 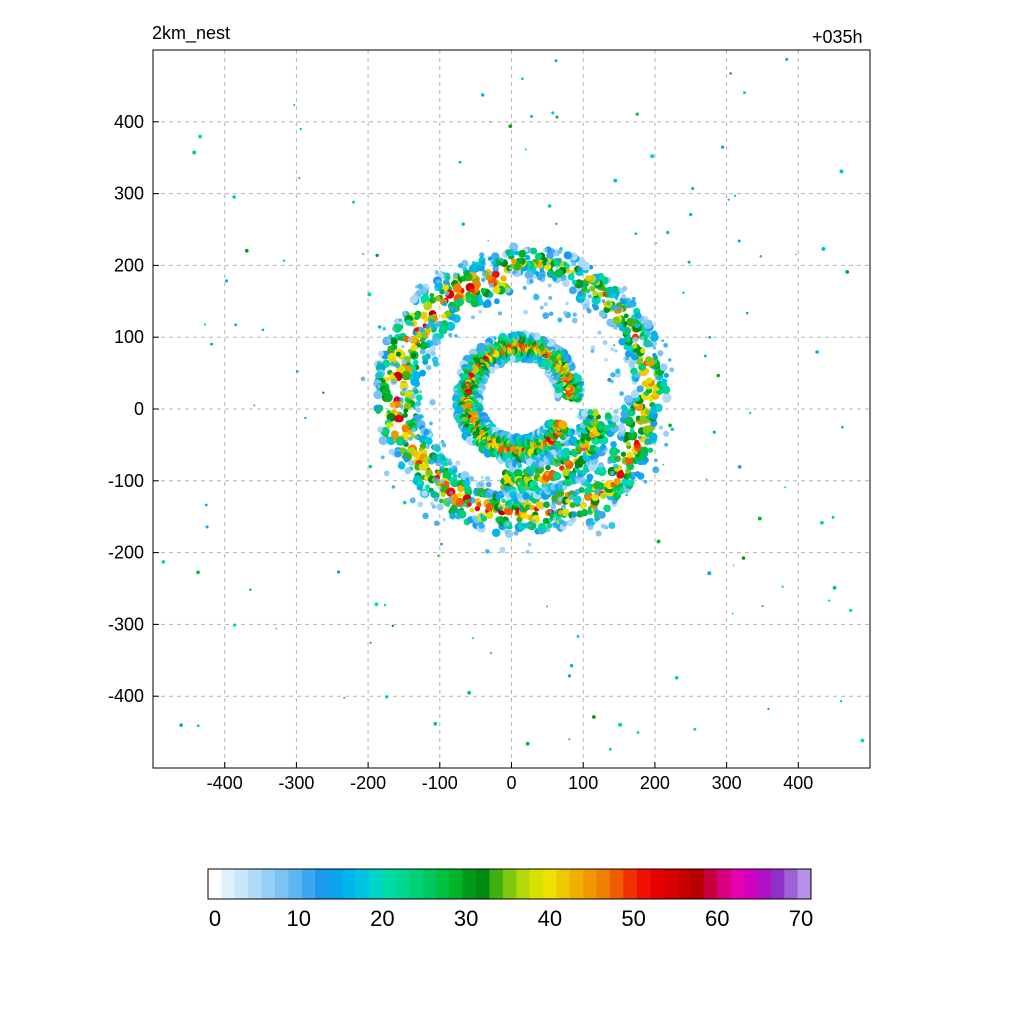 I want to click on x-tick-label: -300, so click(x=296, y=783).